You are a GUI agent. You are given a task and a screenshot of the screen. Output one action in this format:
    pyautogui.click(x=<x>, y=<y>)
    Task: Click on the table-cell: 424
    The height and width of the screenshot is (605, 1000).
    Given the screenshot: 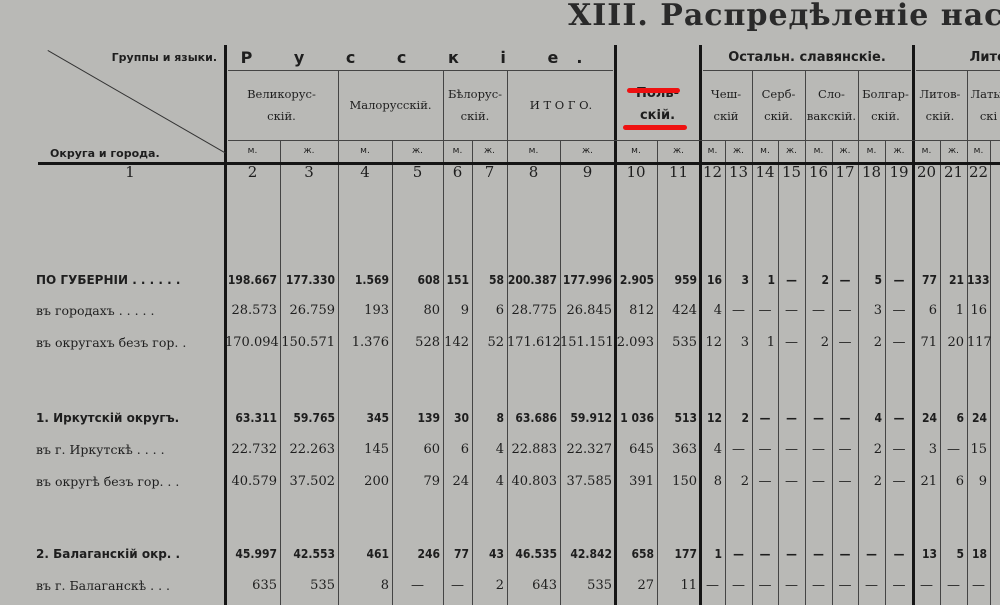 What is the action you would take?
    pyautogui.click(x=684, y=310)
    